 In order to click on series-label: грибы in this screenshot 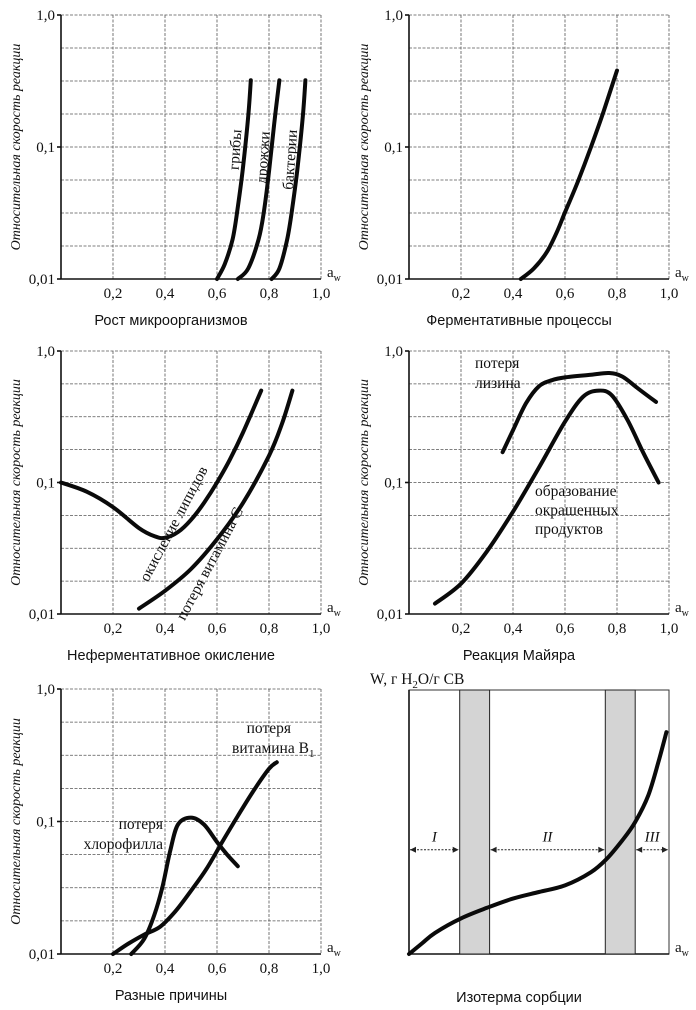, I will do `click(236, 149)`.